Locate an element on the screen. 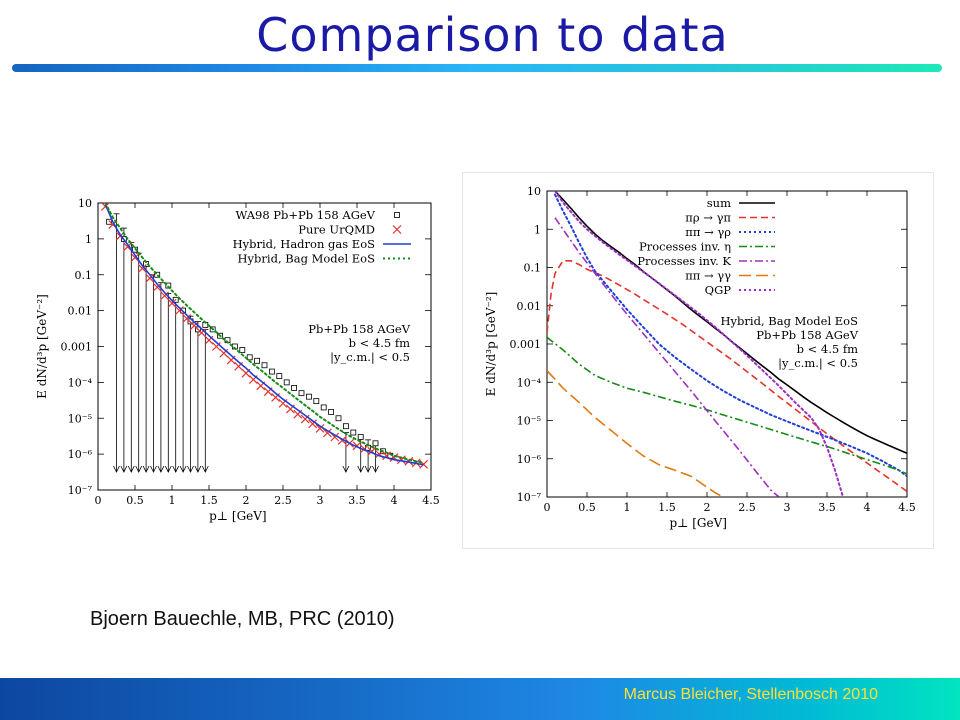 The image size is (960, 720). series-line-hybrid-hadron-gas-eos is located at coordinates (264, 335).